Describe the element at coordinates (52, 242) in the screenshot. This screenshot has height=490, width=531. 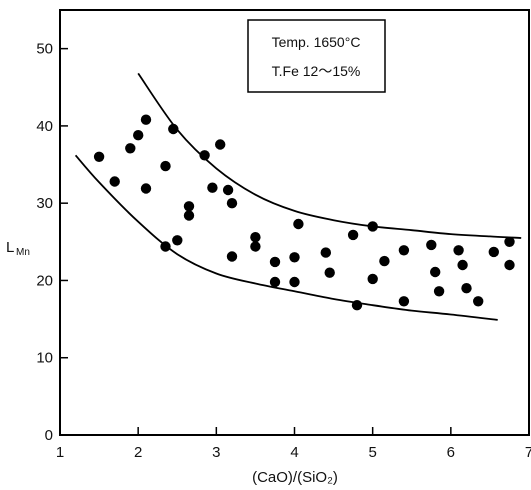
I see `y-axis-ticks: 0 10 20 30 40 50` at that location.